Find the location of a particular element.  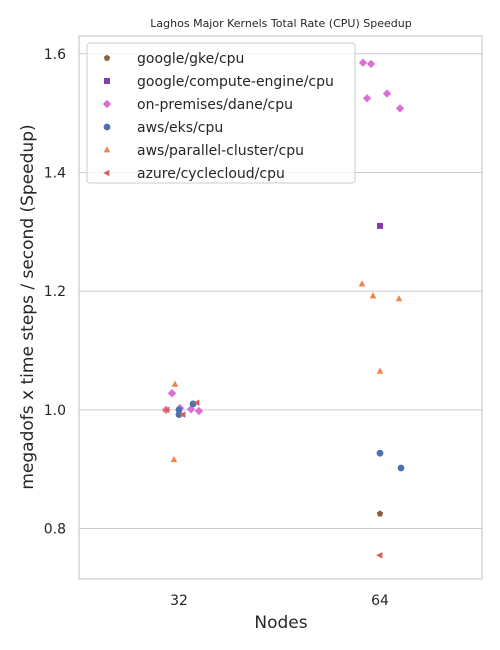

legend-label: aws/eks/cpu is located at coordinates (180, 128).